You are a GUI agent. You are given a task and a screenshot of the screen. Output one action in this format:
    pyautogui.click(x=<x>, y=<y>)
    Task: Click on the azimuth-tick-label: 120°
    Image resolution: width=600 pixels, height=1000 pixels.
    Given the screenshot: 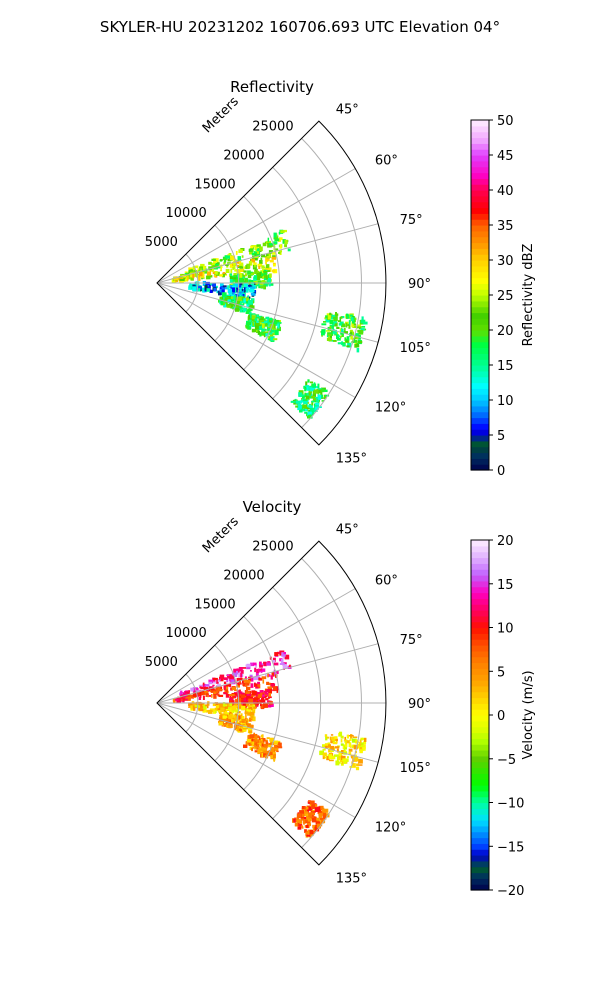 What is the action you would take?
    pyautogui.click(x=390, y=408)
    